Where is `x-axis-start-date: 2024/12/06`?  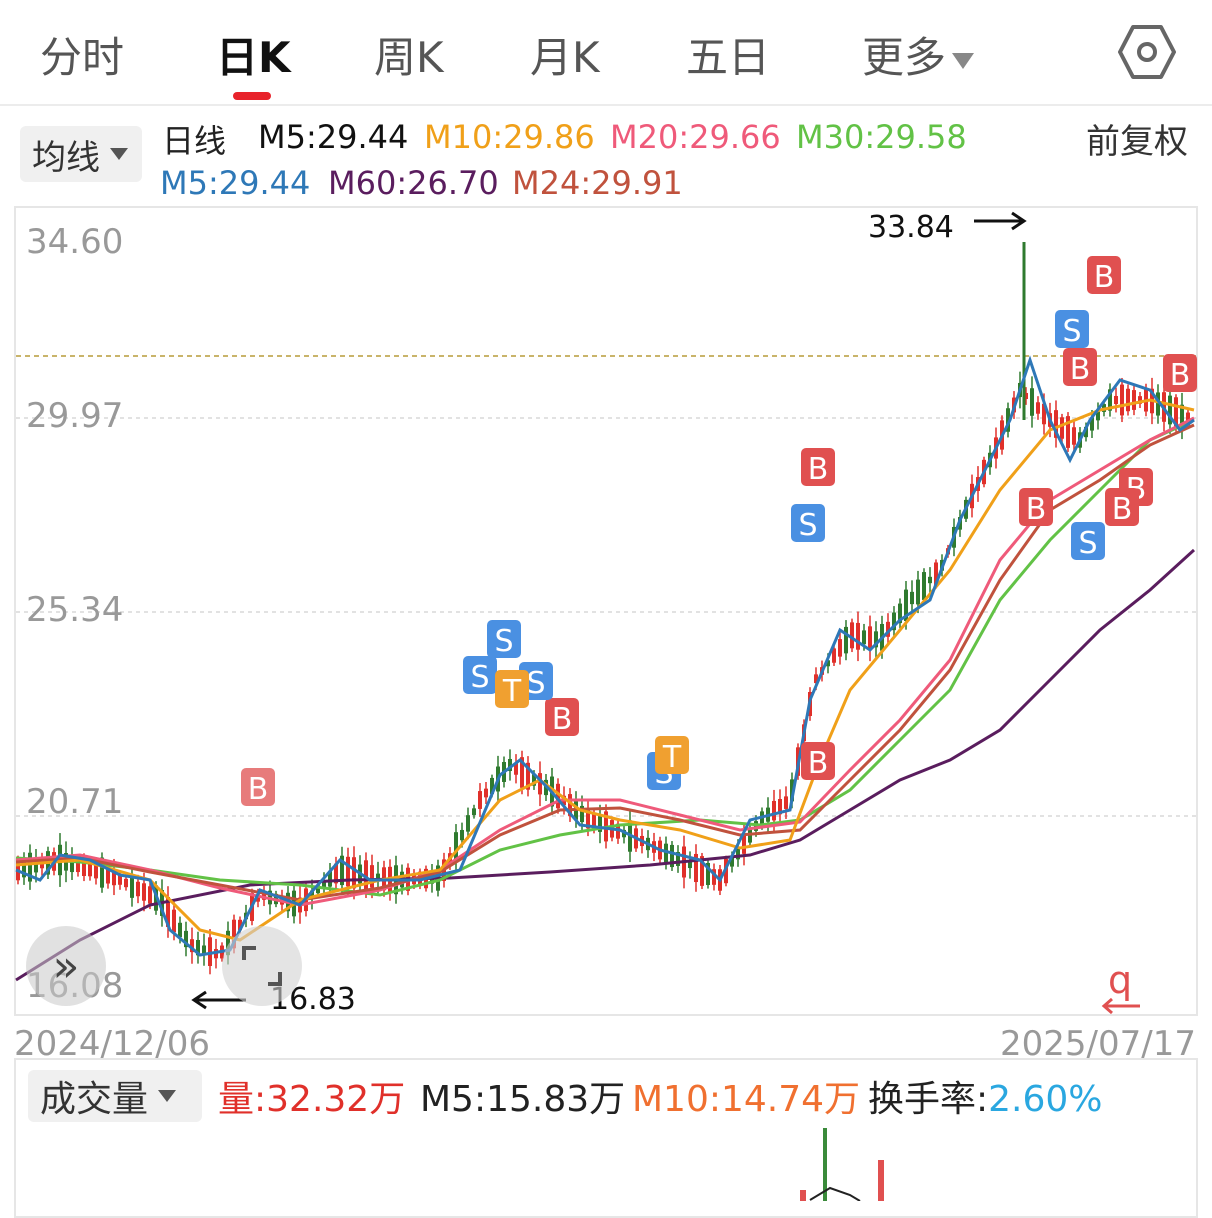 x-axis-start-date: 2024/12/06 is located at coordinates (112, 1044).